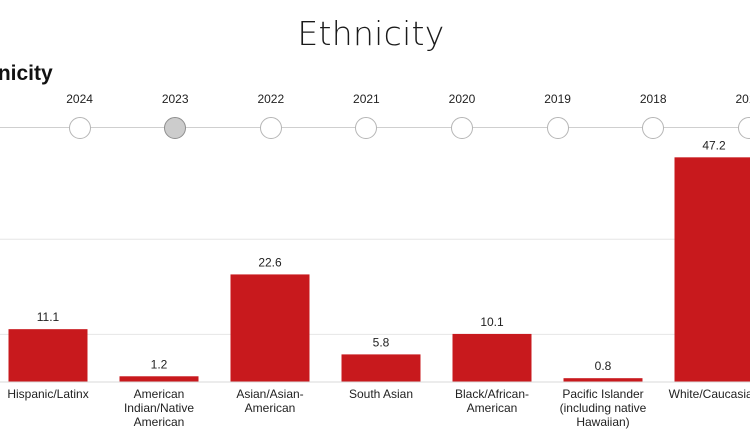  Describe the element at coordinates (159, 408) in the screenshot. I see `category-label-1: American Indian/Native American` at that location.